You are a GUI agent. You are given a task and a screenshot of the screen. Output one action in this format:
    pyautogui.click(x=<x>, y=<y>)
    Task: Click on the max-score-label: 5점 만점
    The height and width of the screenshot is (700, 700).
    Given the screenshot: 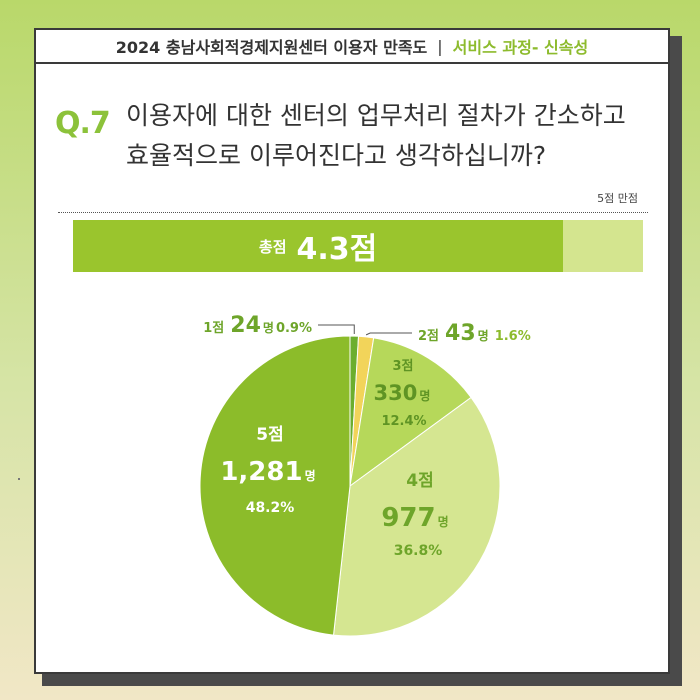 What is the action you would take?
    pyautogui.click(x=617, y=198)
    